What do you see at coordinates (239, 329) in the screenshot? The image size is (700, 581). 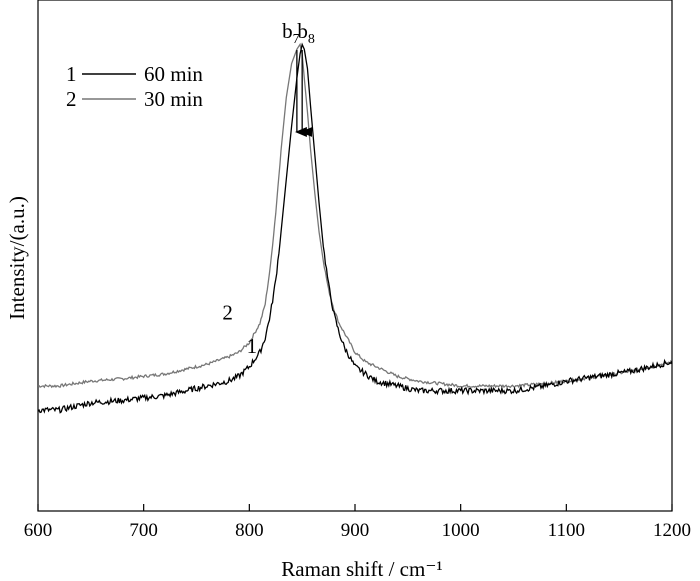 I see `curve-labels: 12` at bounding box center [239, 329].